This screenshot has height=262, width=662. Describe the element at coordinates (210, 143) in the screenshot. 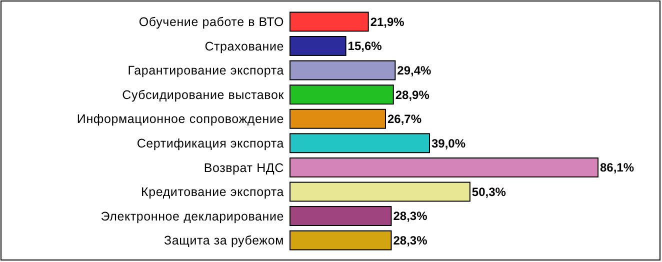

I see `y-tick-label: Сертификация экспорта` at that location.